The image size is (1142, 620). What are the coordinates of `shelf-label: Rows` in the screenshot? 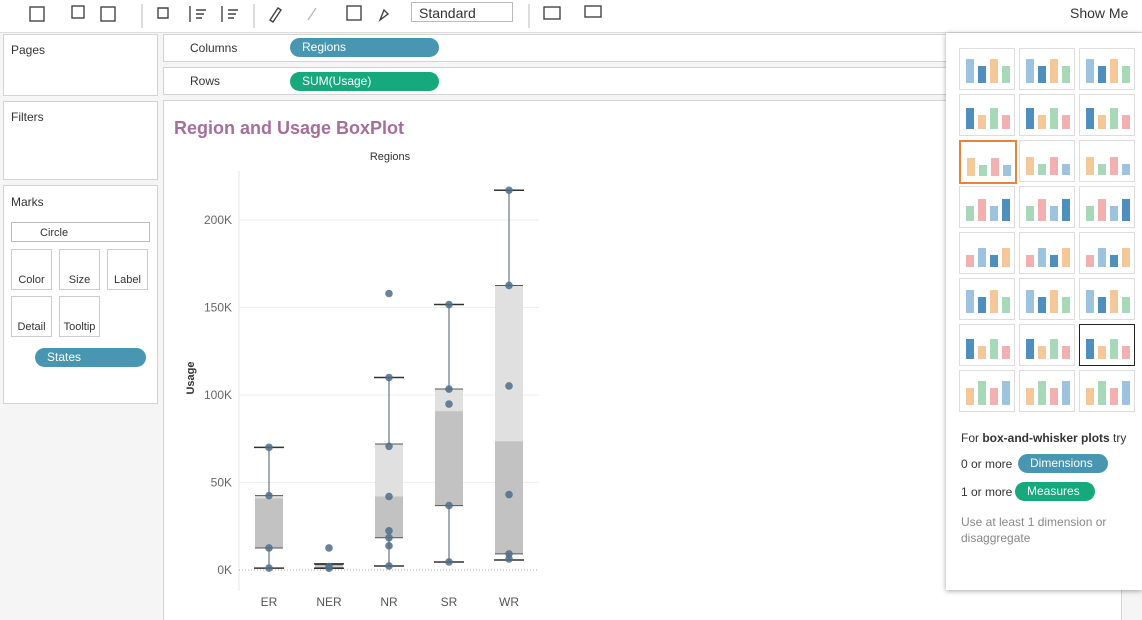 It's located at (205, 81).